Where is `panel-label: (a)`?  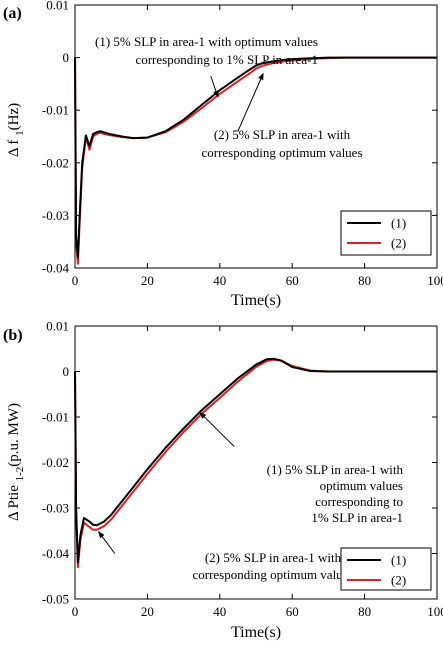 panel-label: (a) is located at coordinates (12, 13).